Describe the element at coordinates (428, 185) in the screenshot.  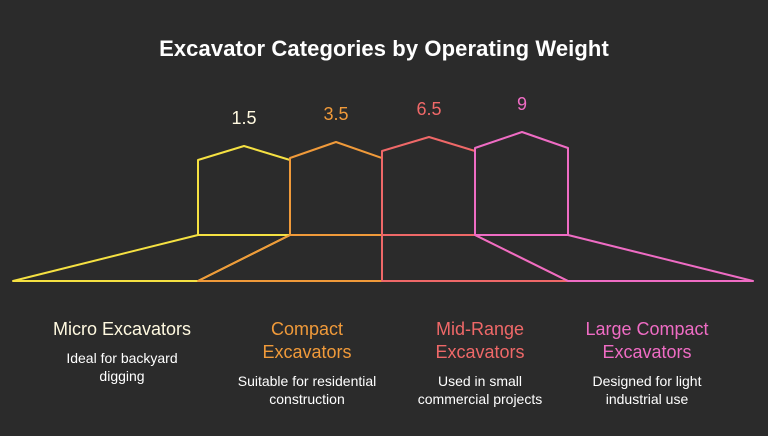
I see `house-outline-mid-range` at that location.